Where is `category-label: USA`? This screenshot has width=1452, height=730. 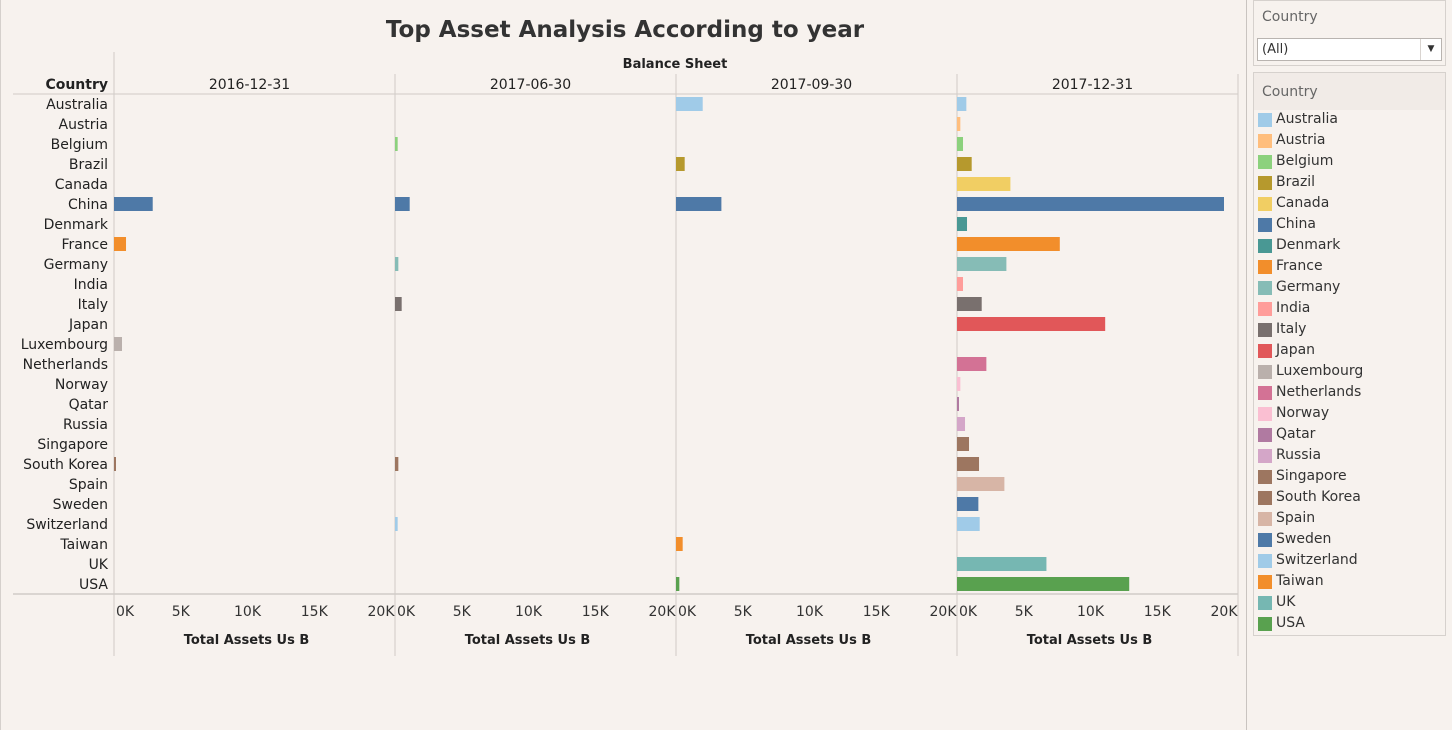
category-label: USA is located at coordinates (93, 585).